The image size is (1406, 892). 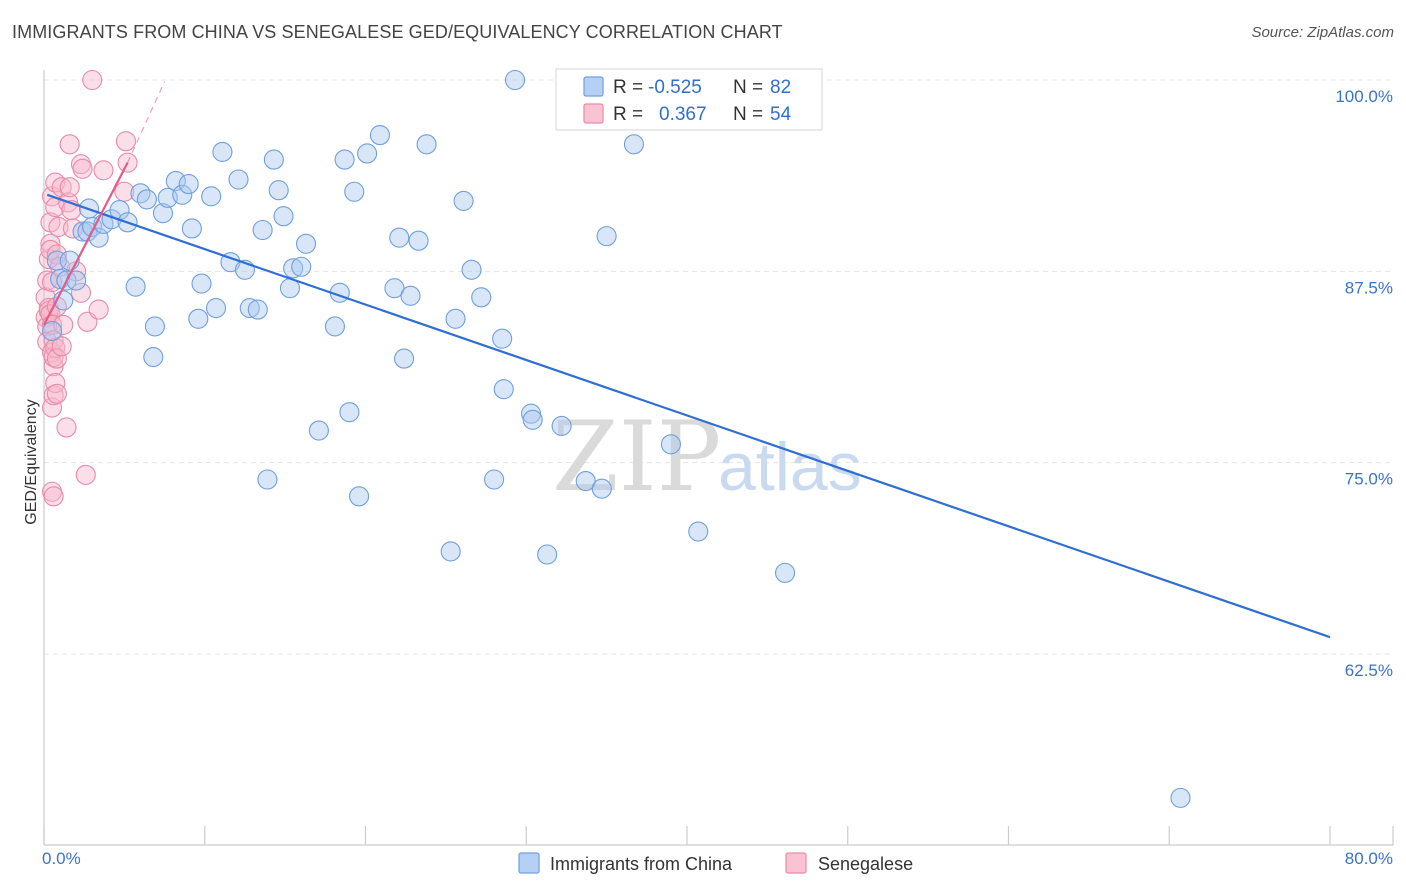 I want to click on y-tick-label: 87.5%, so click(x=1369, y=287).